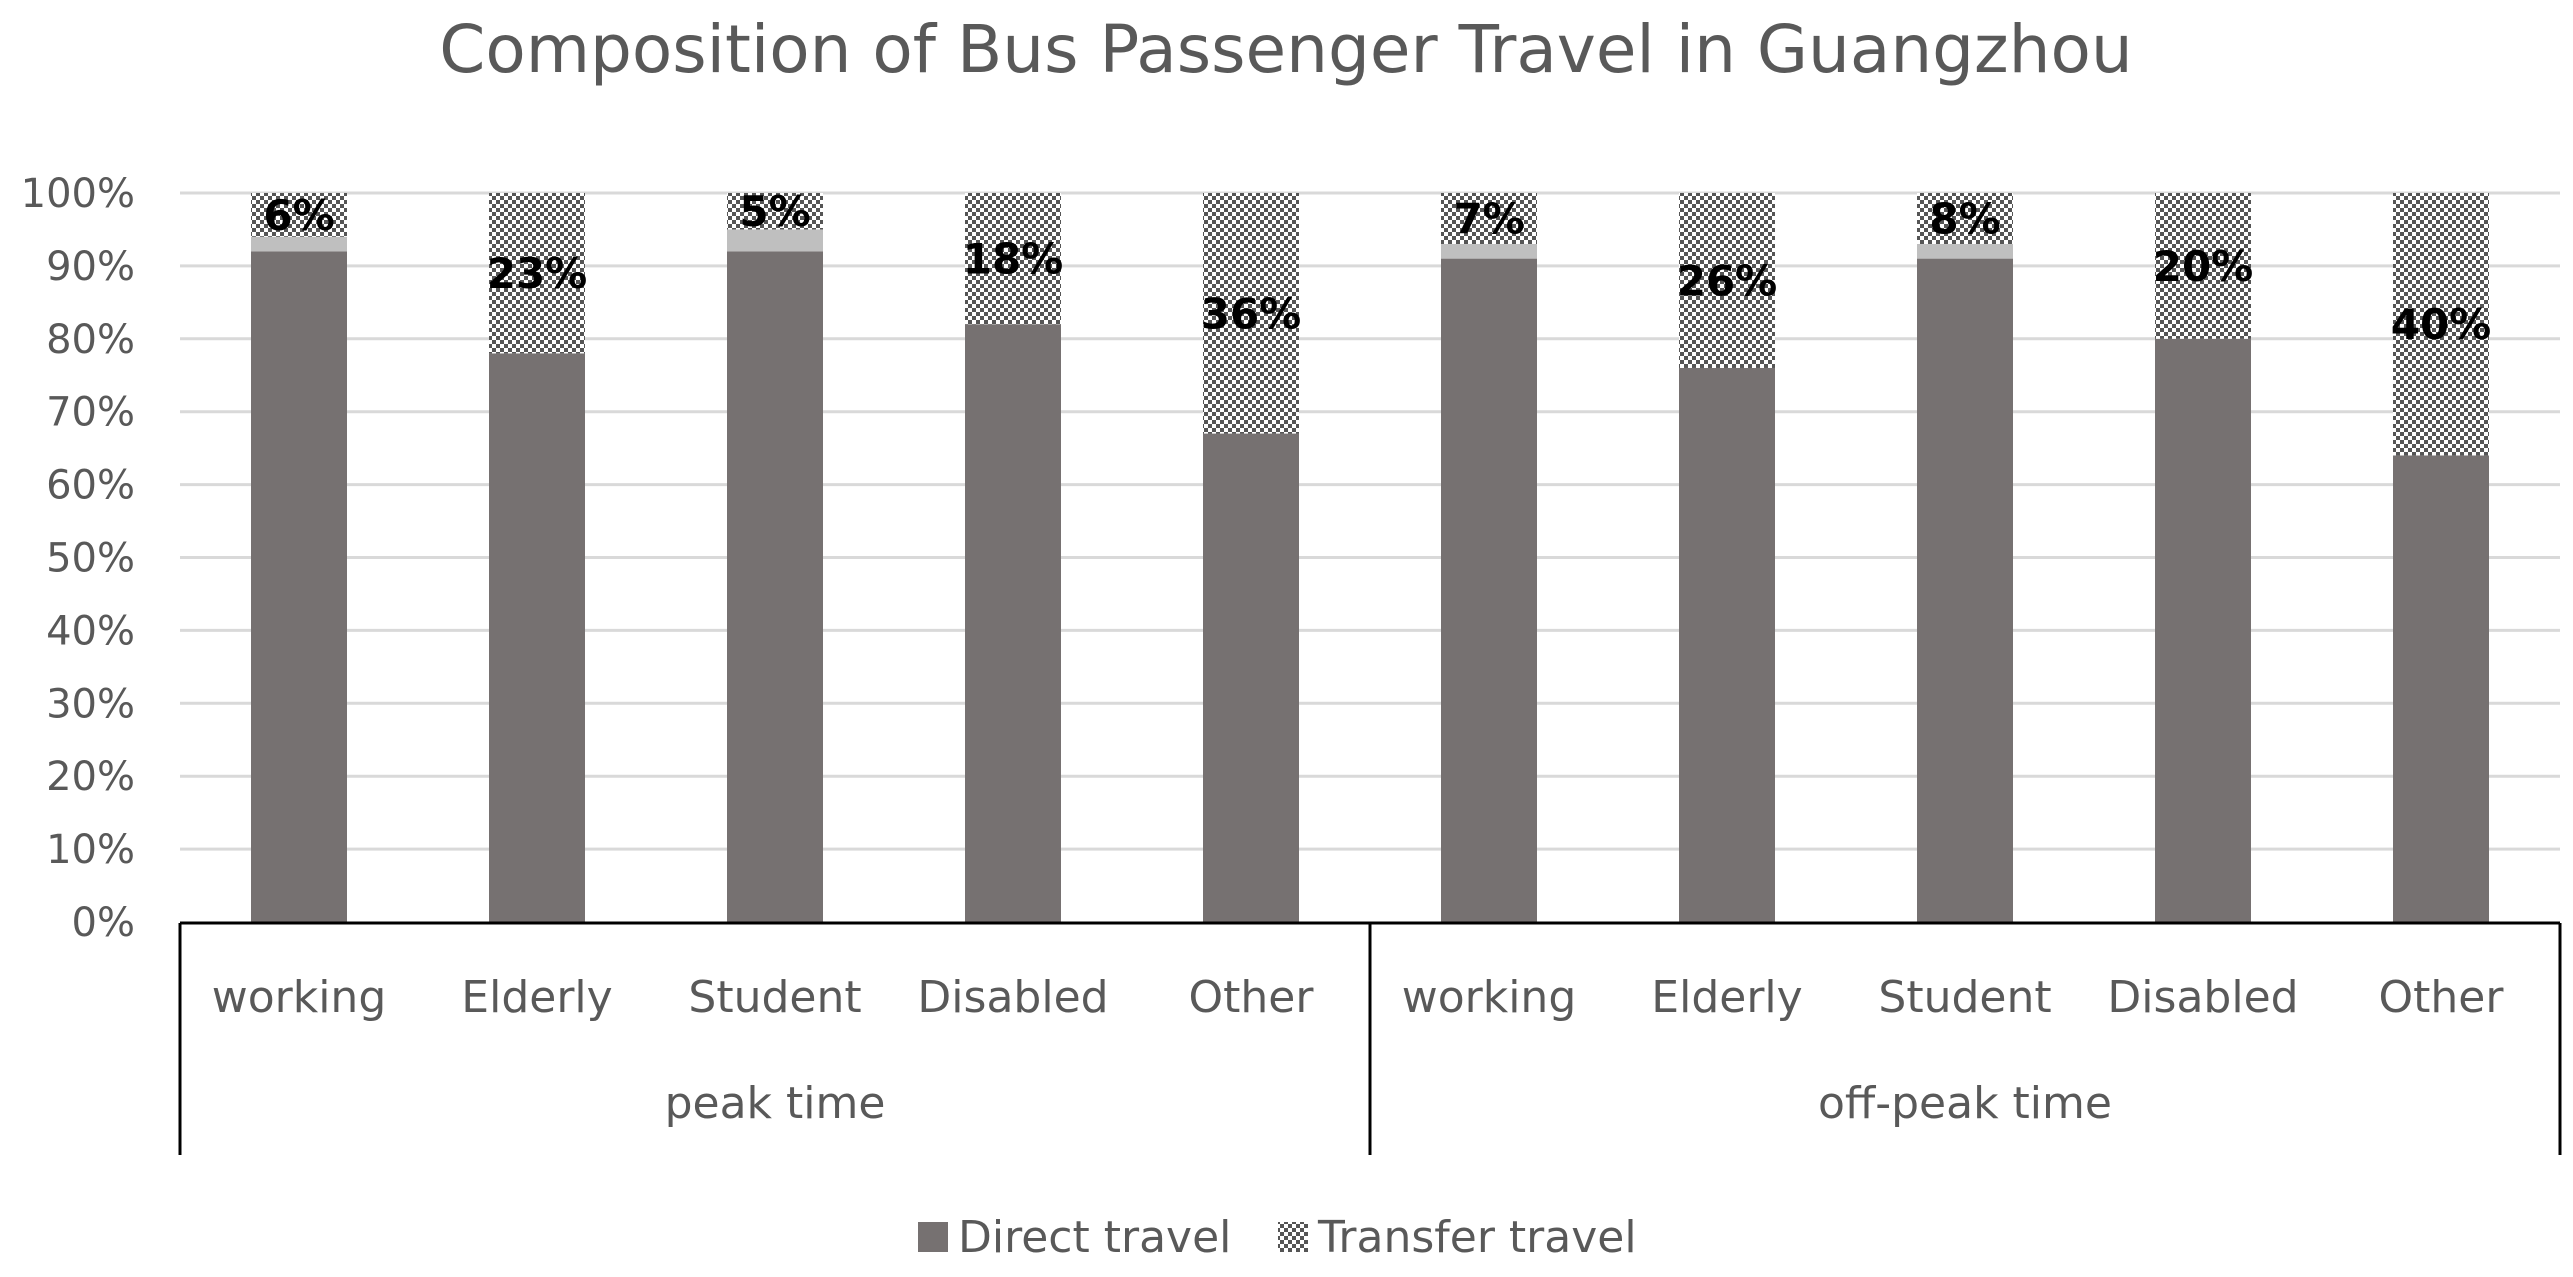 Image resolution: width=2573 pixels, height=1277 pixels. I want to click on data-label: 5%, so click(774, 211).